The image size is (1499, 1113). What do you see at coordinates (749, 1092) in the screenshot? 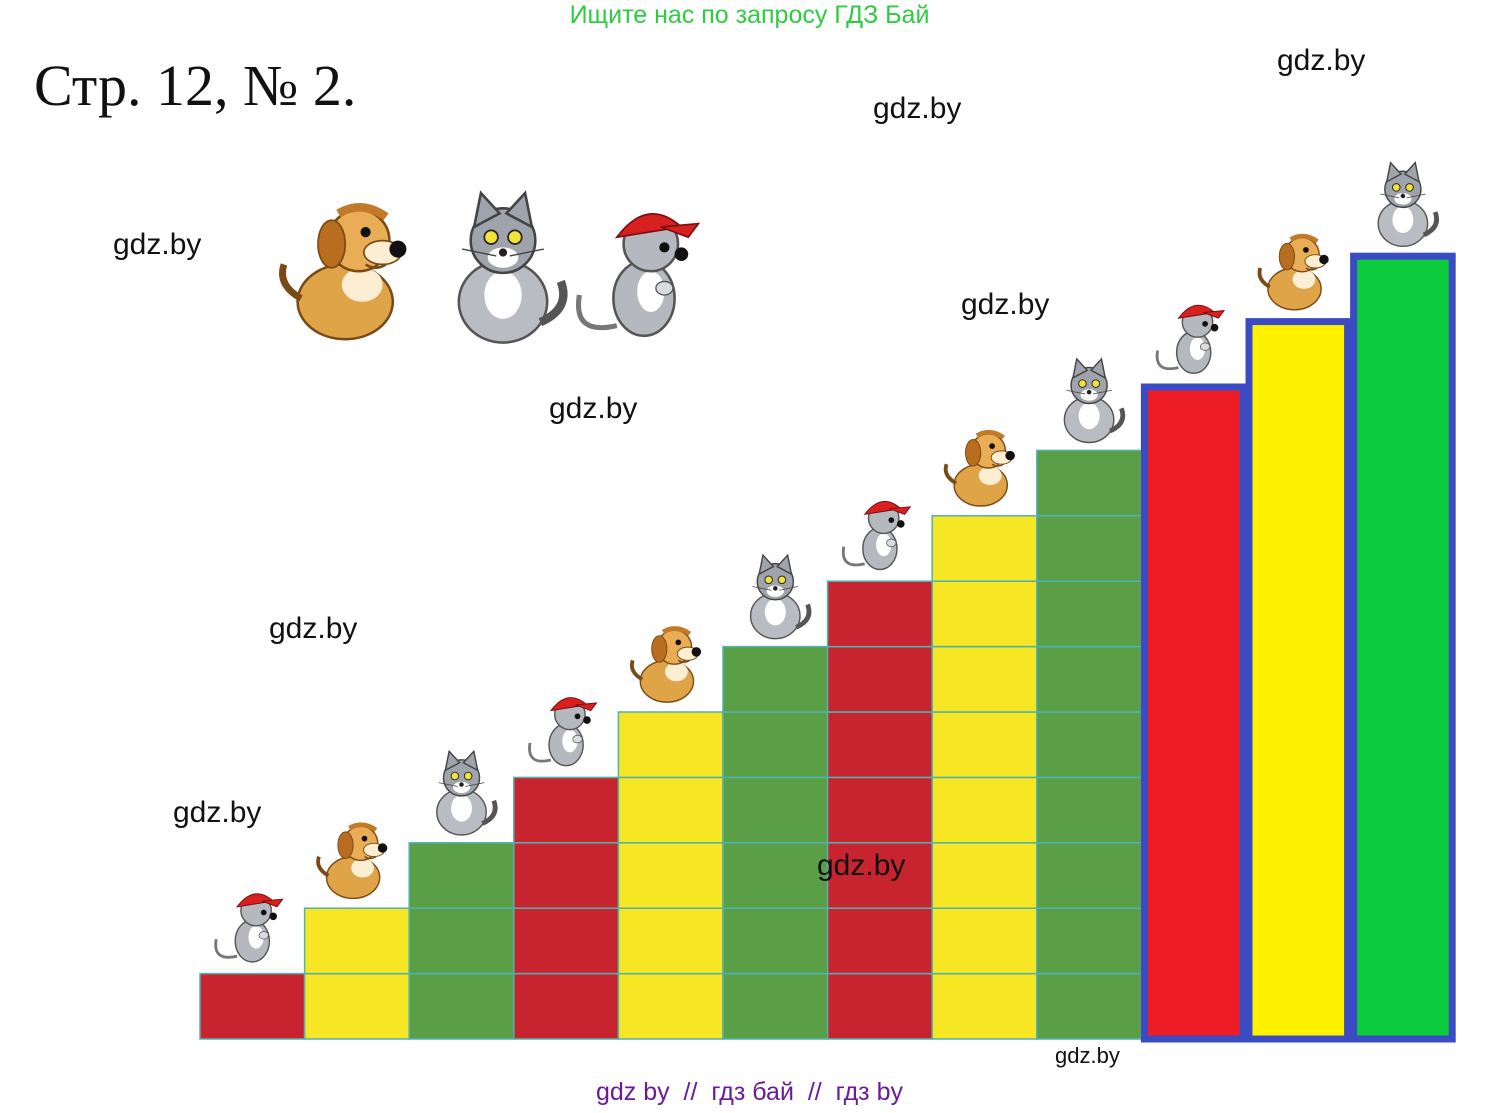
I see `footer-note: gdz by // гдз бай // гдз by` at bounding box center [749, 1092].